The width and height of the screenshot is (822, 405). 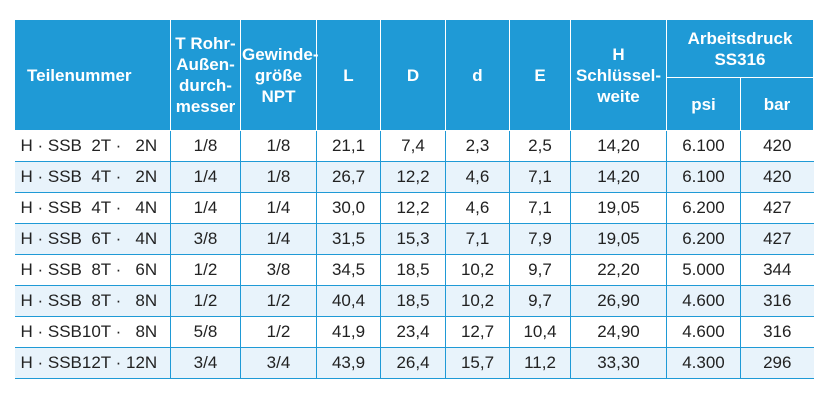 I want to click on cell-e: 2,5, so click(x=540, y=146).